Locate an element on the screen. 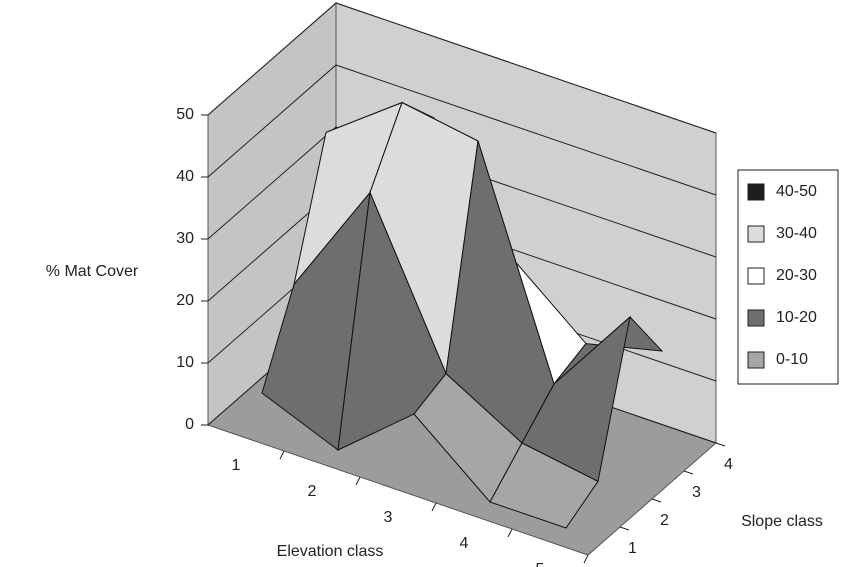 The height and width of the screenshot is (567, 842). z-tick-label: 40 is located at coordinates (185, 176).